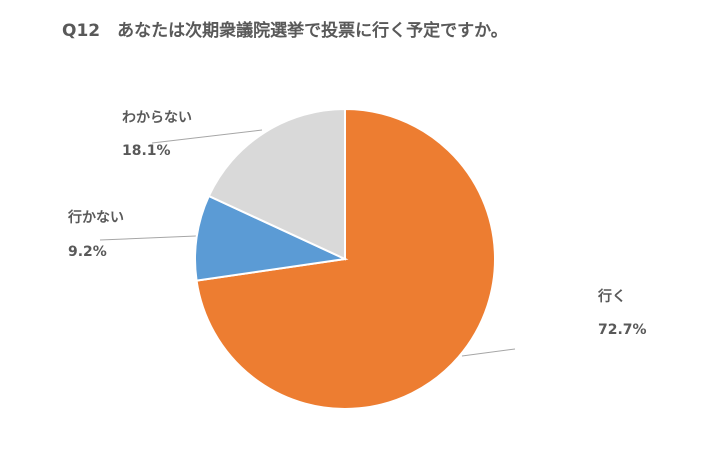 The width and height of the screenshot is (705, 460). What do you see at coordinates (95, 217) in the screenshot?
I see `category-label: 行かない` at bounding box center [95, 217].